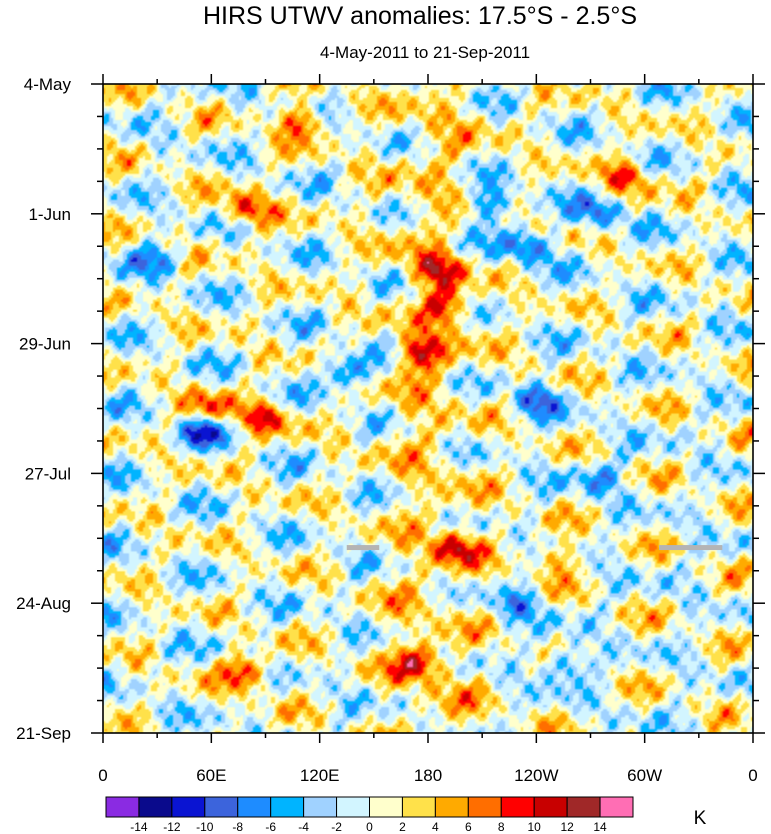 This screenshot has height=834, width=771. What do you see at coordinates (536, 775) in the screenshot?
I see `x-tick-label-4: 120W` at bounding box center [536, 775].